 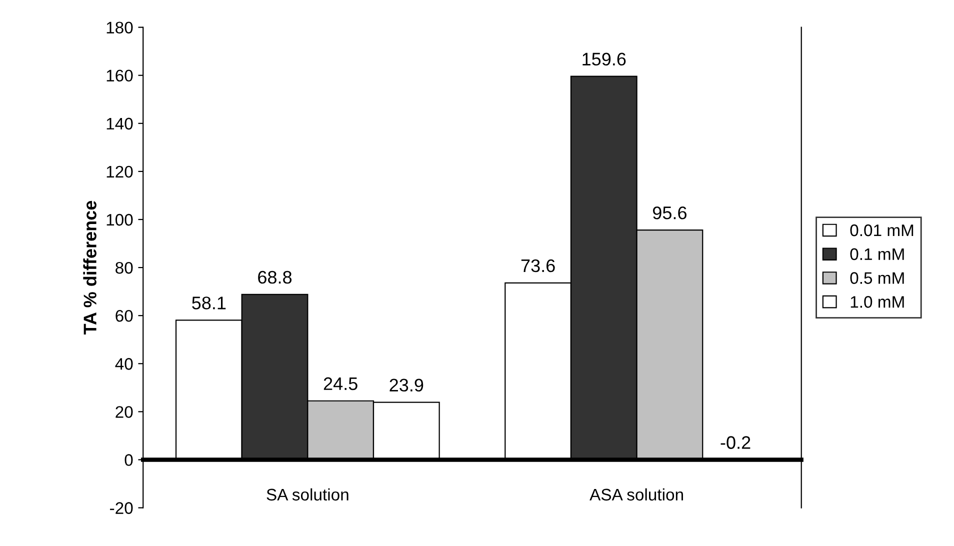 What do you see at coordinates (119, 172) in the screenshot?
I see `y-tick-label: 120` at bounding box center [119, 172].